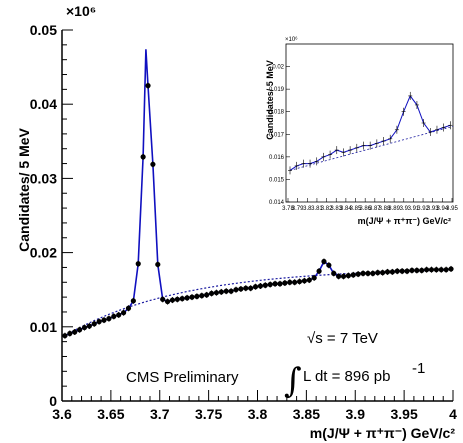 The image size is (463, 443). What do you see at coordinates (277, 135) in the screenshot?
I see `inset-y-tick-label: 0.017` at bounding box center [277, 135].